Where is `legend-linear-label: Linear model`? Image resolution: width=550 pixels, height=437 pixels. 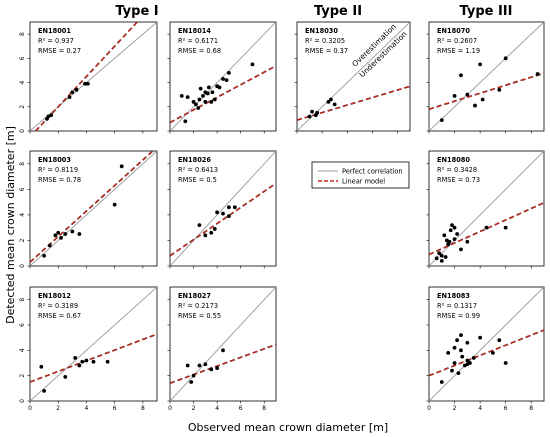 legend-linear-label: Linear model is located at coordinates (363, 182).